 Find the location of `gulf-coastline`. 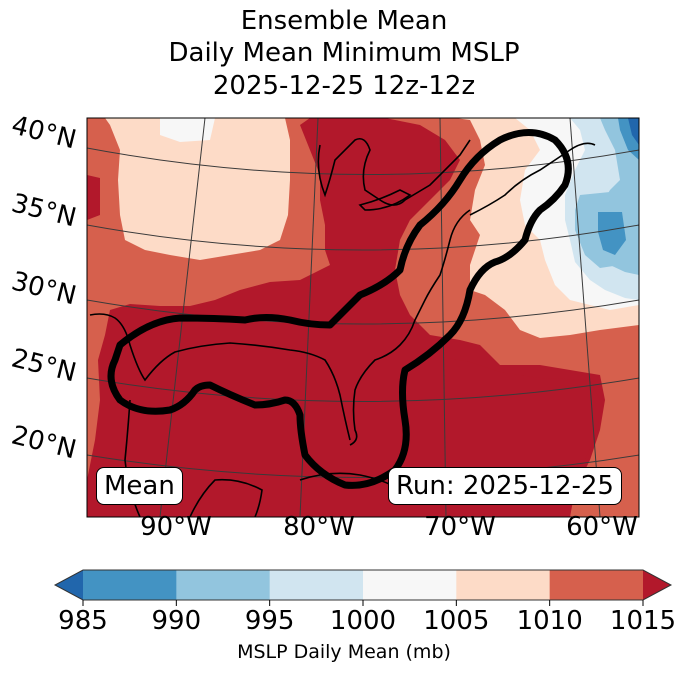

gulf-coastline is located at coordinates (220, 377).